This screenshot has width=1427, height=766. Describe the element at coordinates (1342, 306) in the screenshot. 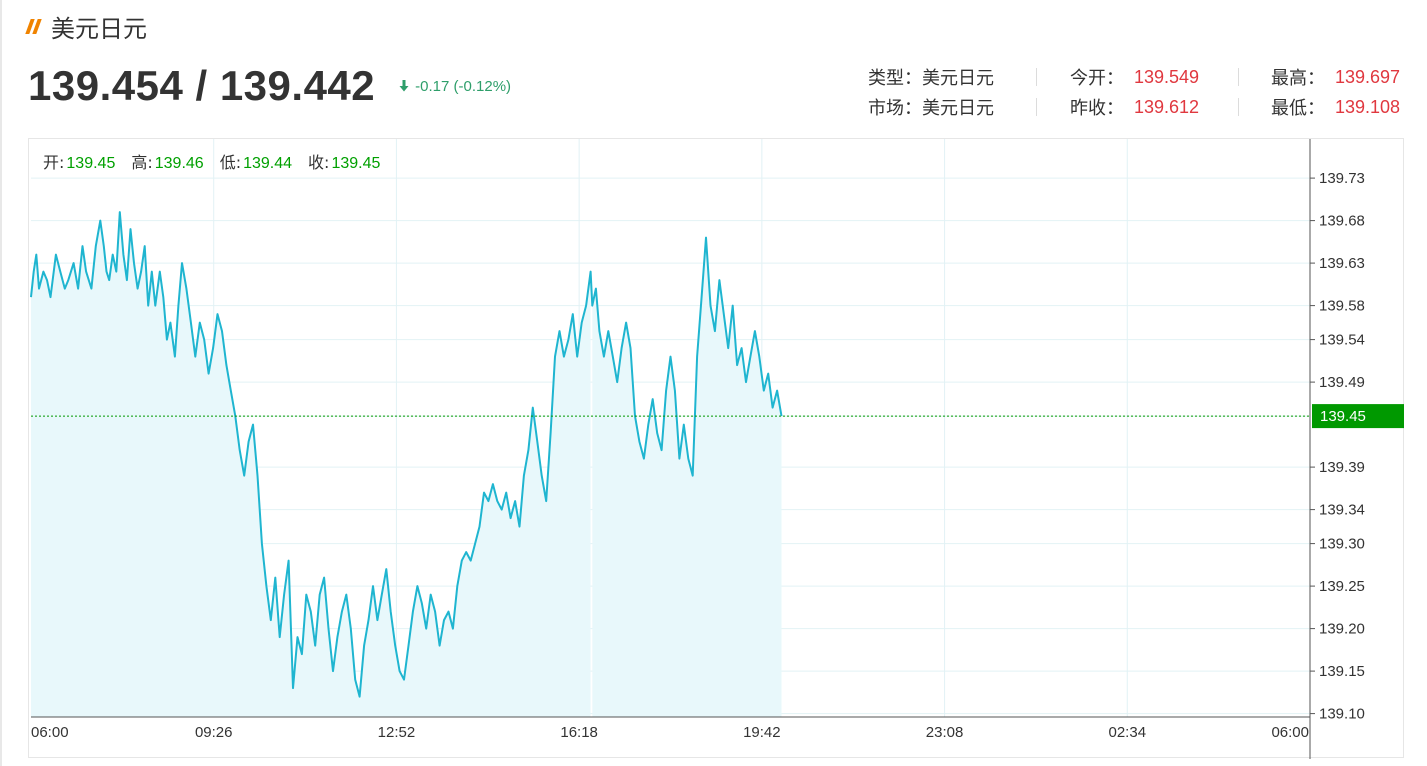

I see `y-tick-label: 139.58` at that location.